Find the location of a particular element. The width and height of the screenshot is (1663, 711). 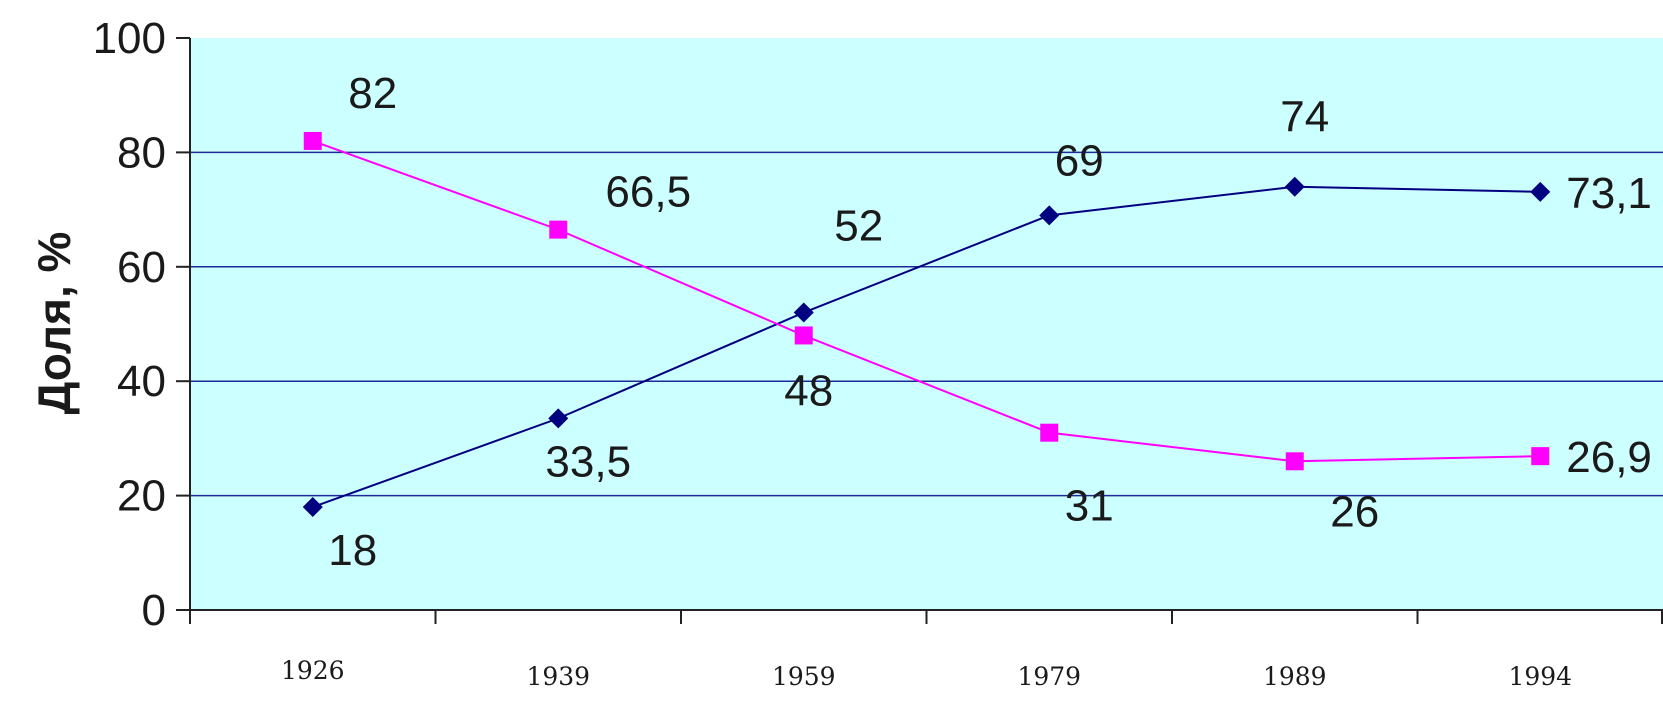

y-tick-label: 40 is located at coordinates (141, 381).